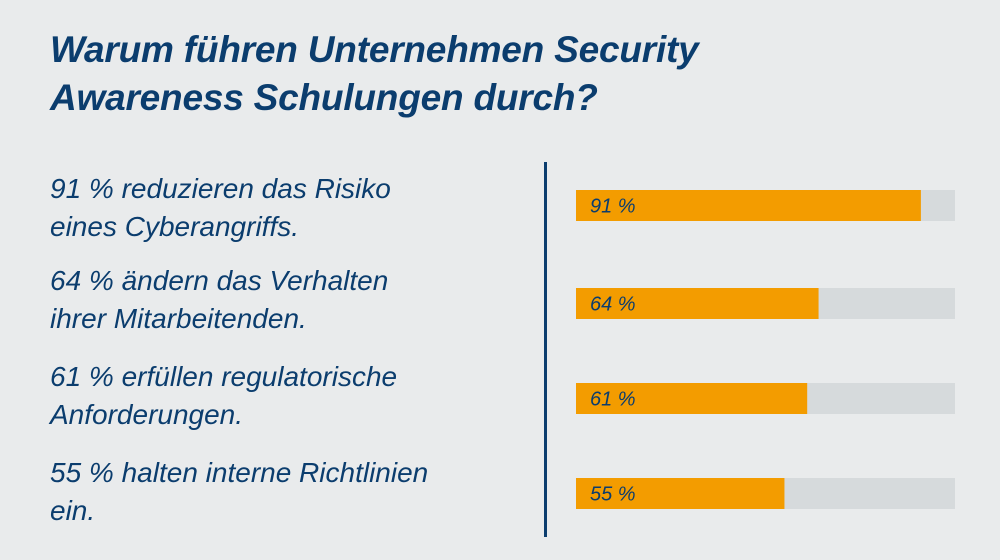 This screenshot has width=1000, height=560. Describe the element at coordinates (147, 414) in the screenshot. I see `statement-3-line-2: Anforderungen.` at that location.